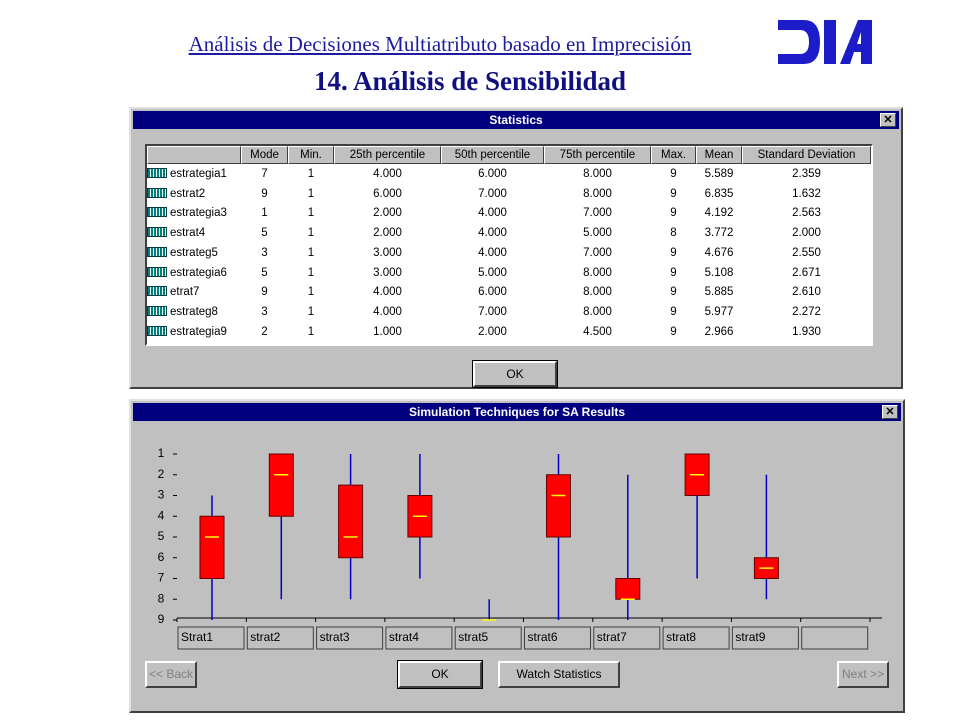  What do you see at coordinates (516, 120) in the screenshot?
I see `window-title: Statistics` at bounding box center [516, 120].